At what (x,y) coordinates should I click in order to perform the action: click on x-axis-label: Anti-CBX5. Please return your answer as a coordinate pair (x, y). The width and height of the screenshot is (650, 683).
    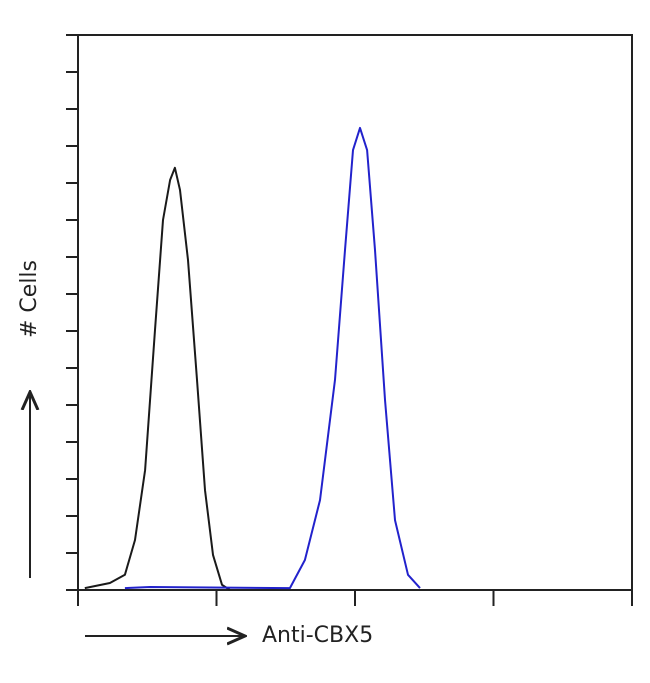
    Looking at the image, I should click on (317, 635).